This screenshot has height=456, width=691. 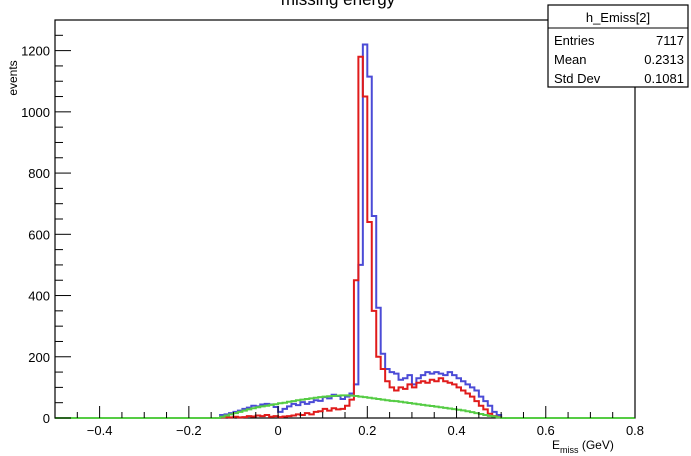 What do you see at coordinates (35, 112) in the screenshot?
I see `y-tick-label: 1000` at bounding box center [35, 112].